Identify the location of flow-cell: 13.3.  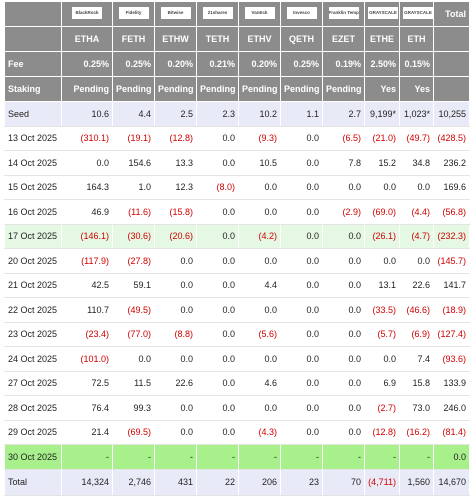
(175, 163).